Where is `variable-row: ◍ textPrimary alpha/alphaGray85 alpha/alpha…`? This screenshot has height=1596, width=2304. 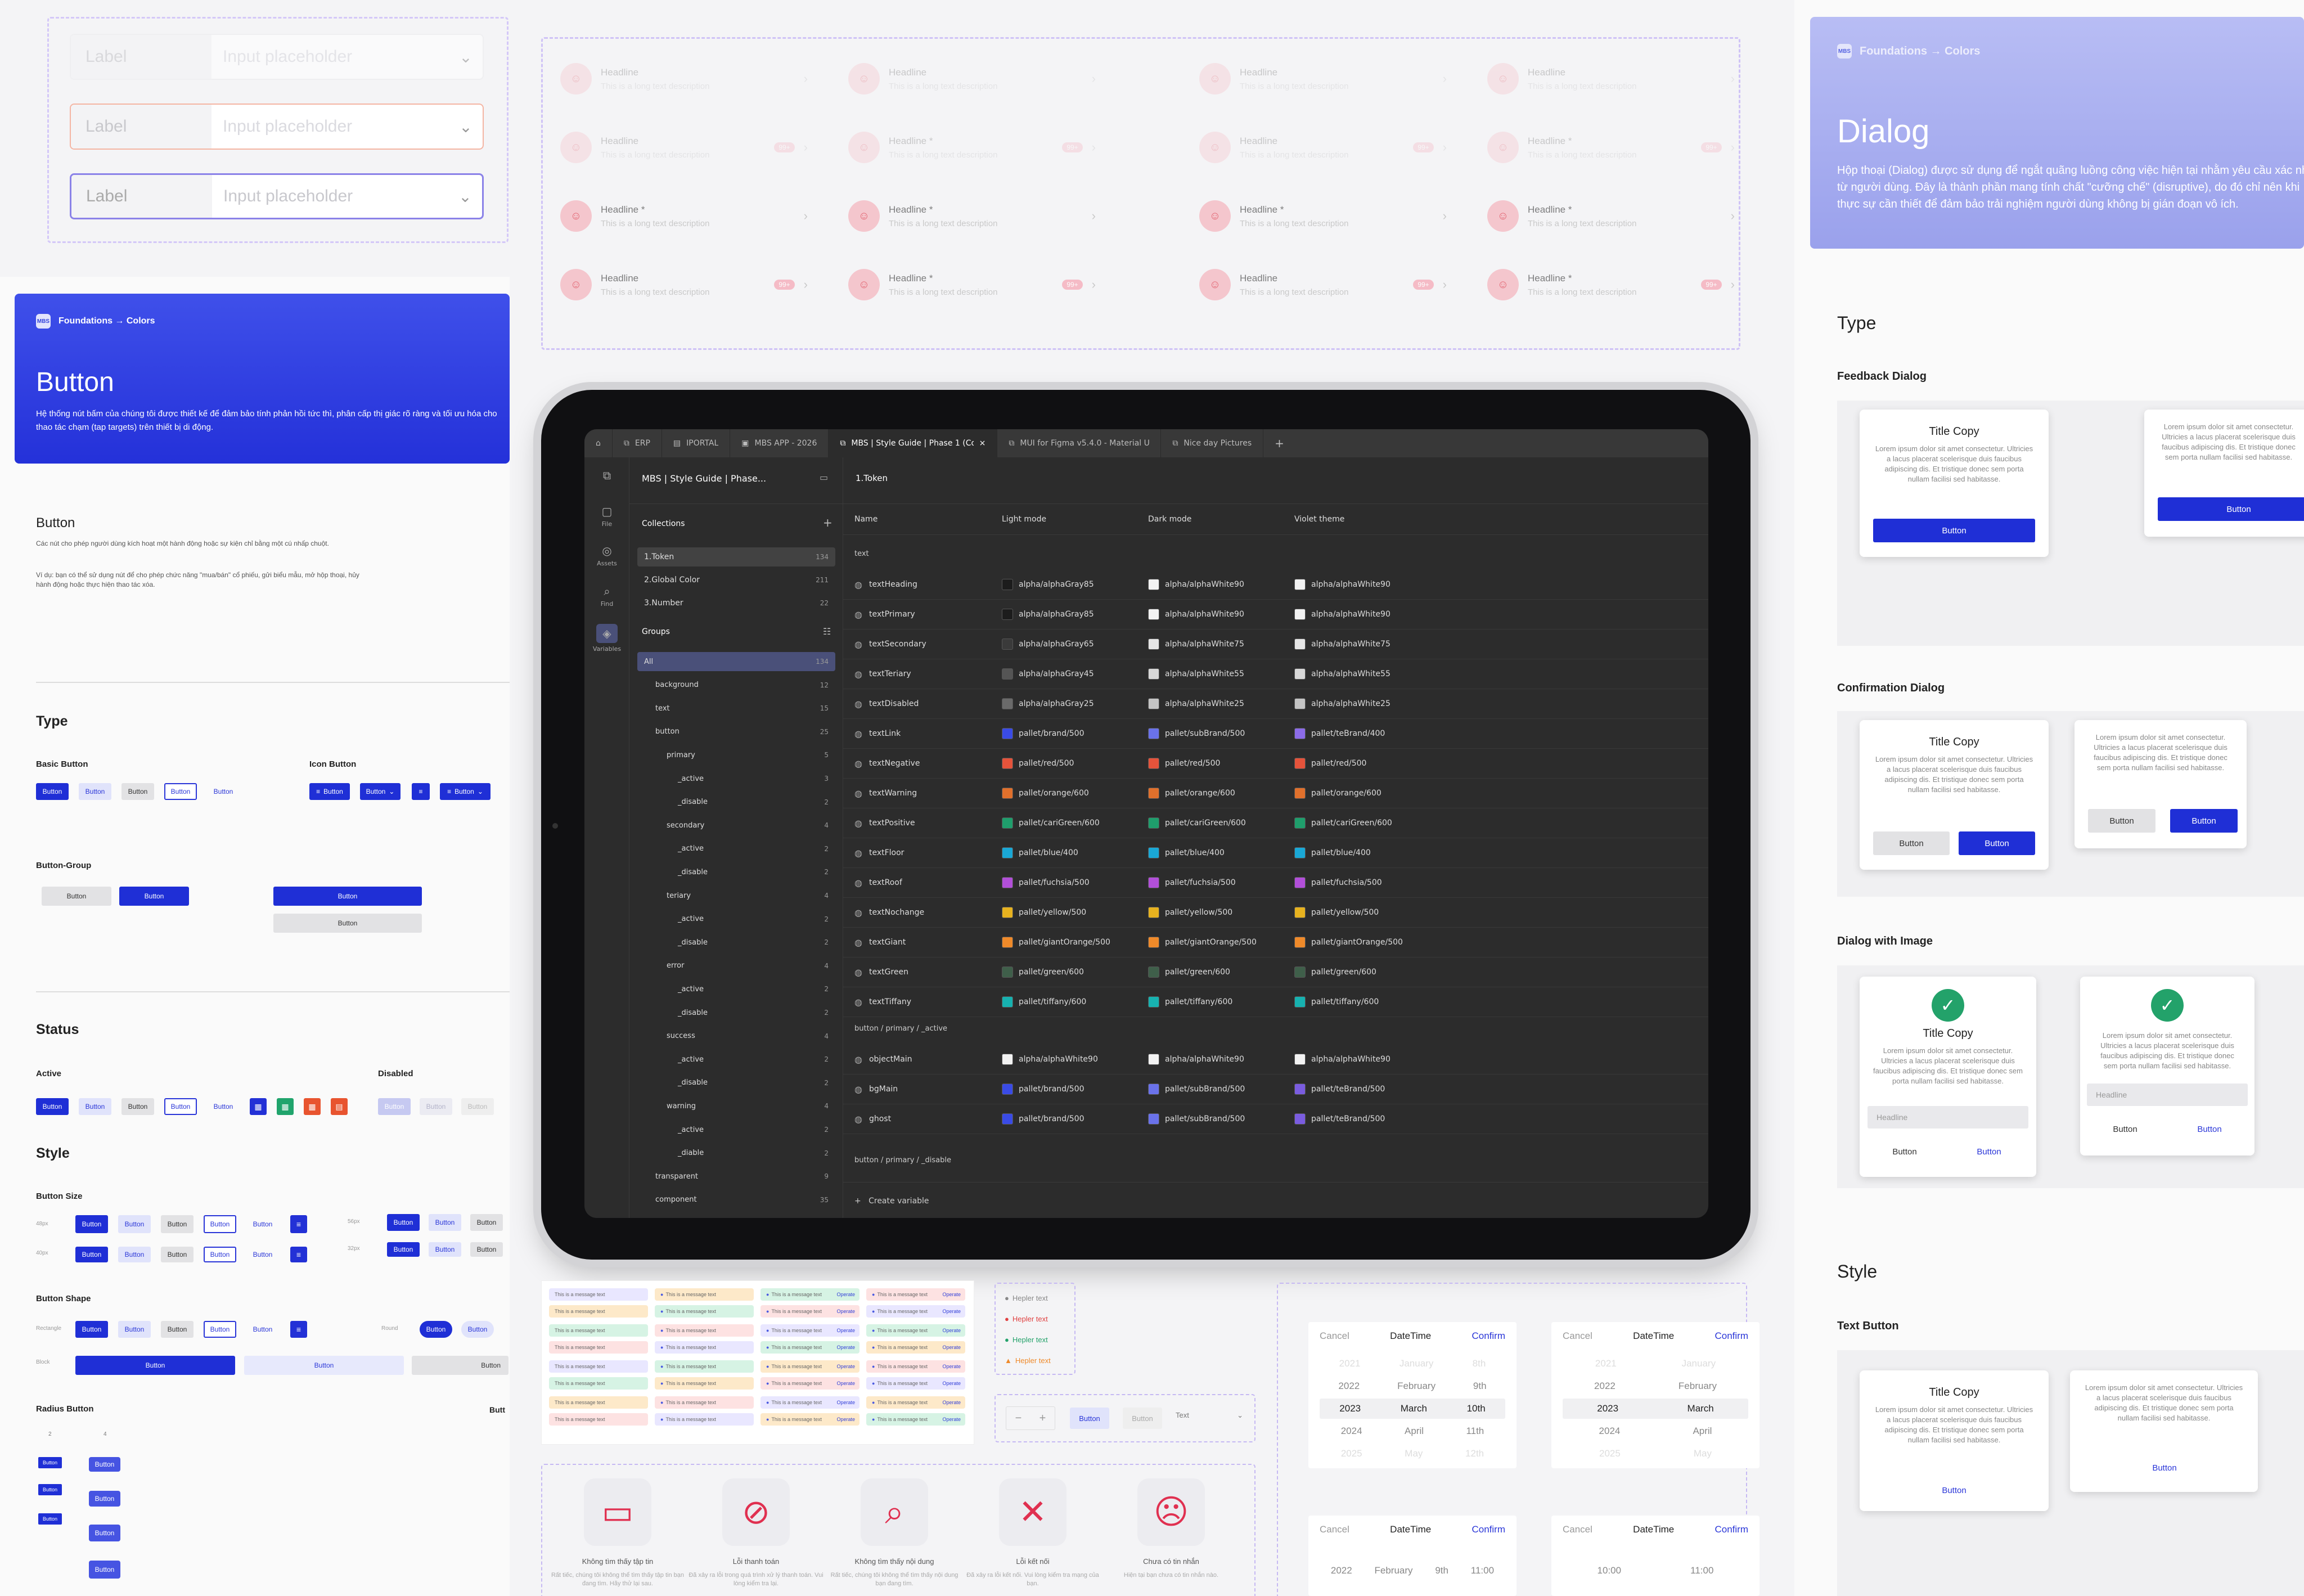
variable-row: ◍ textPrimary alpha/alphaGray85 alpha/alpha… is located at coordinates (1275, 615).